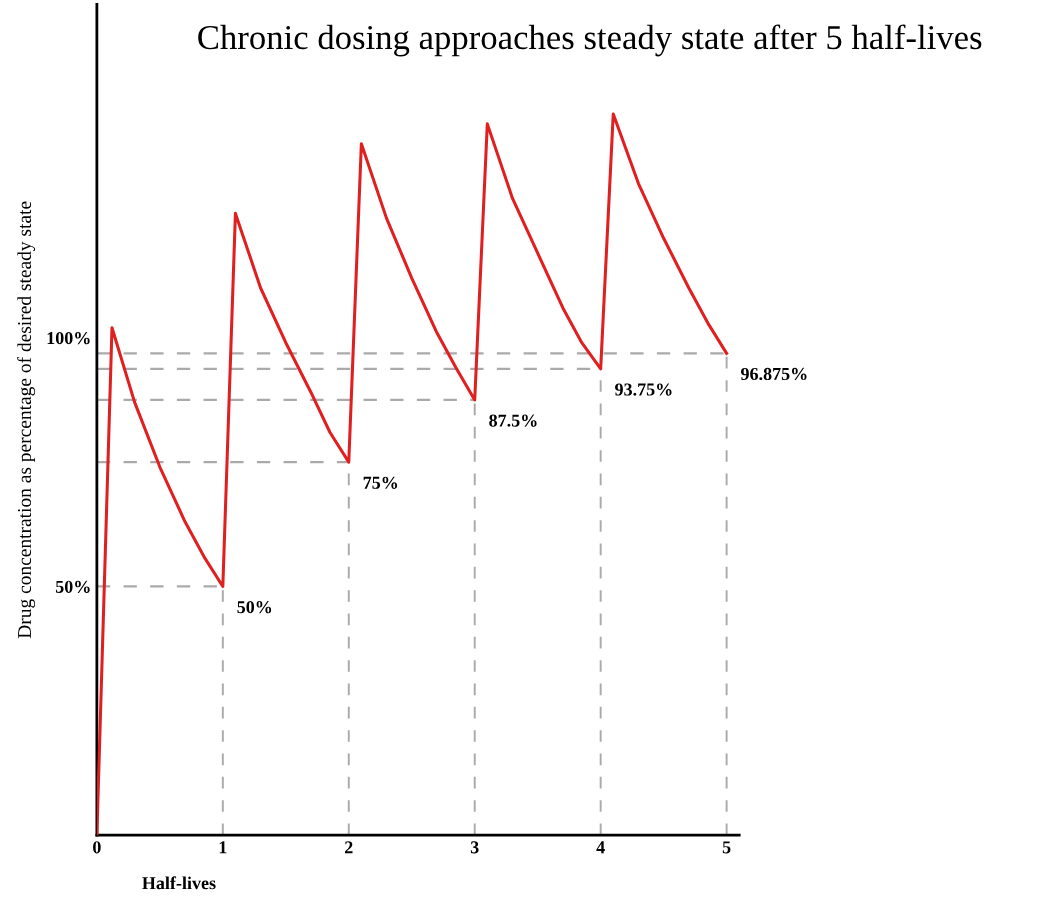 Image resolution: width=1053 pixels, height=898 pixels. Describe the element at coordinates (349, 847) in the screenshot. I see `x-tick-label: 2` at that location.